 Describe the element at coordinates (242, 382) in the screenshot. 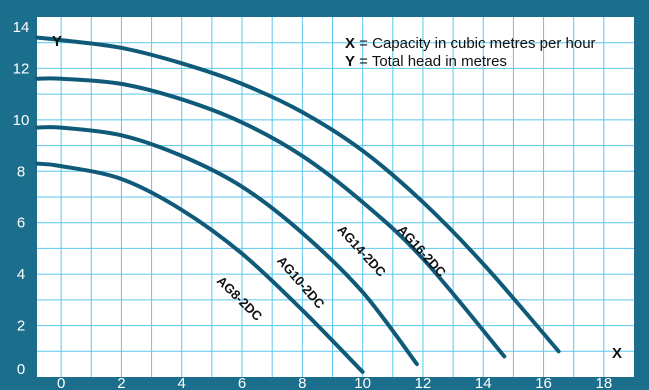

I see `x-tick-label: 6` at that location.